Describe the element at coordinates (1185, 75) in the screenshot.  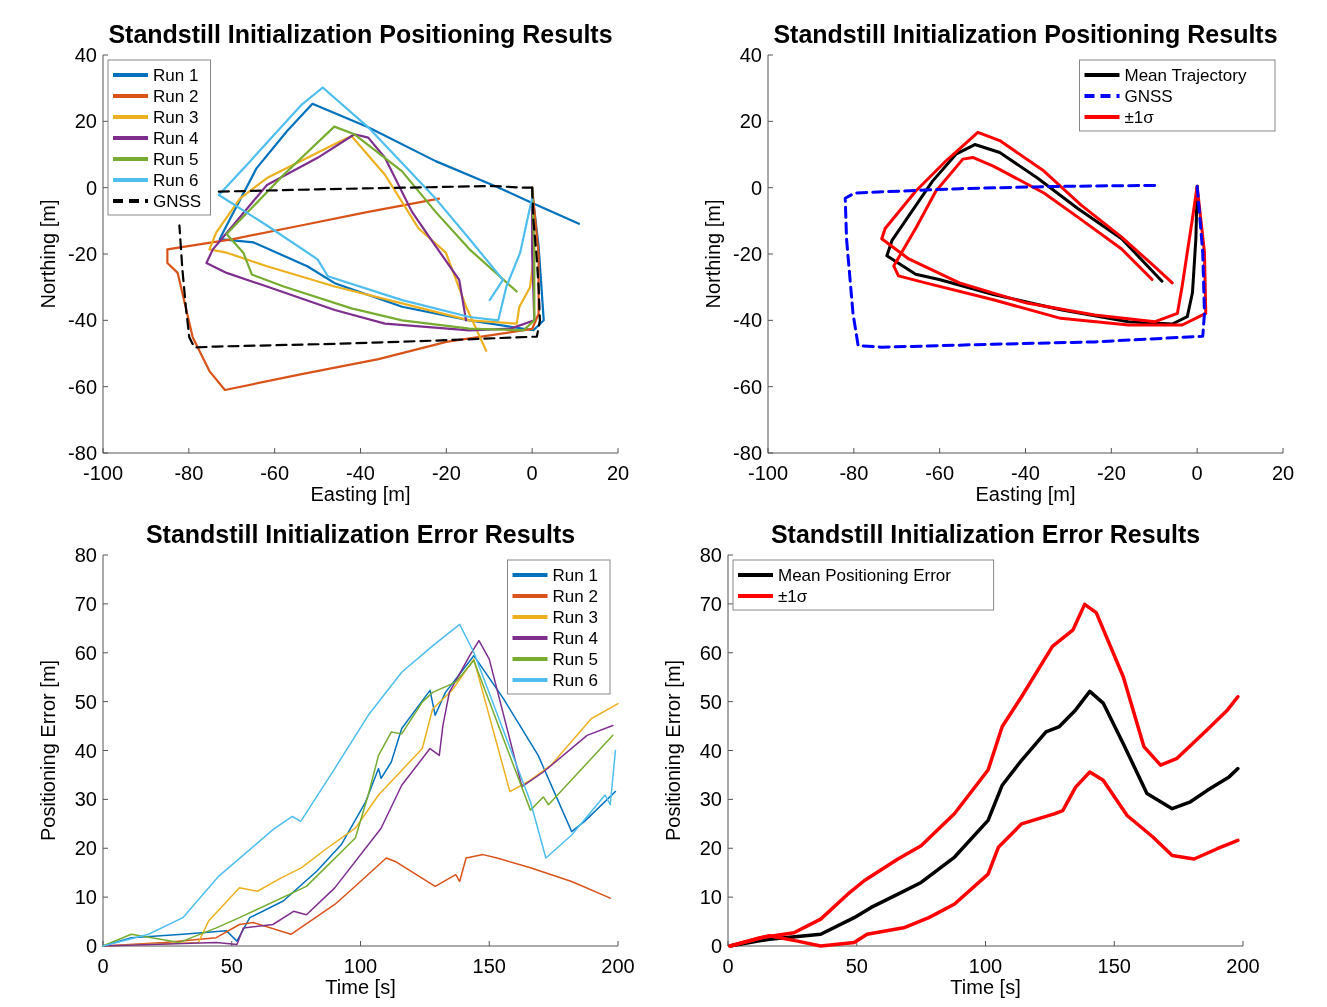
I see `legend-label: Mean Trajectory` at that location.